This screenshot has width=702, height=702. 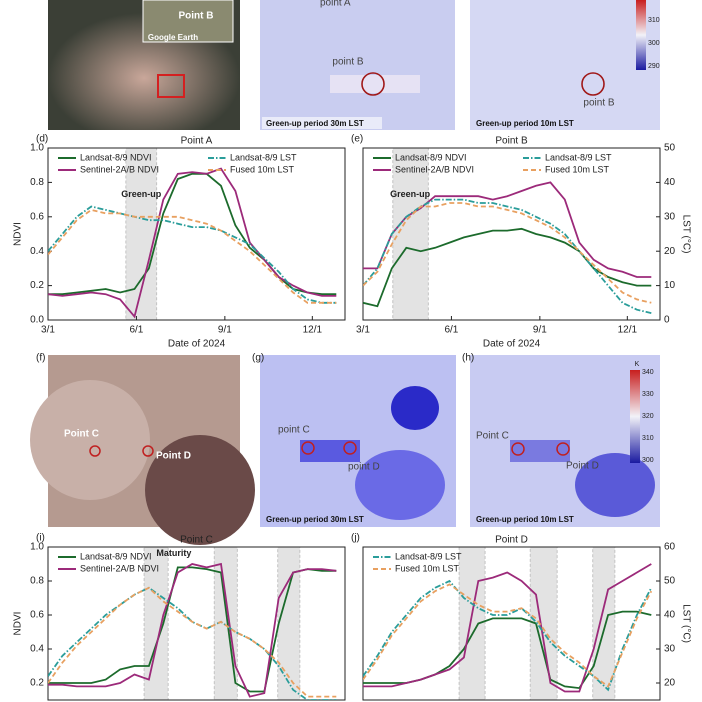 What do you see at coordinates (648, 416) in the screenshot?
I see `colorbar-ticks: 340 330 320 310 300` at bounding box center [648, 416].